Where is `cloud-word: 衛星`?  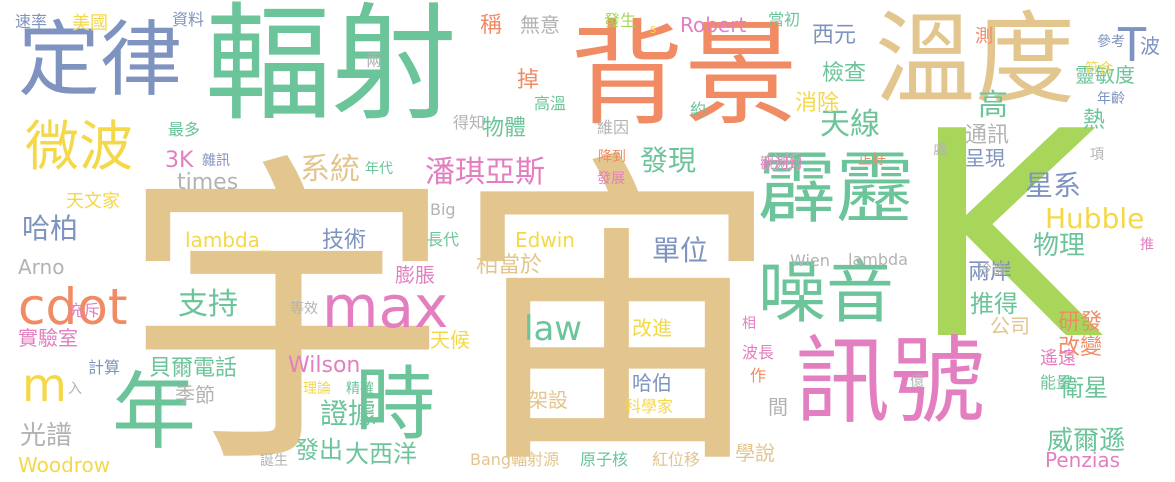
cloud-word: 衛星 is located at coordinates (1084, 388).